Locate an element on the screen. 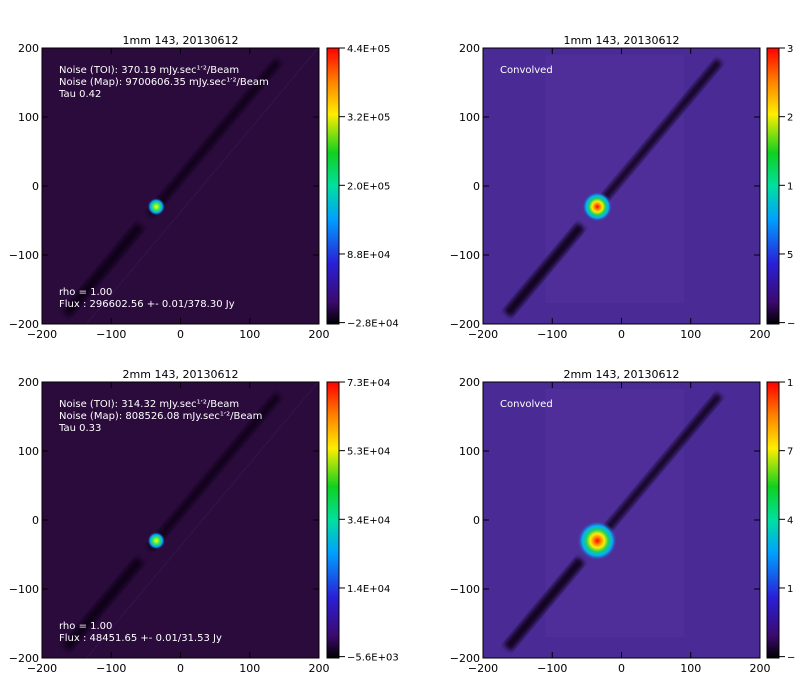 This screenshot has height=687, width=800. colorbar-tick-label: 7 is located at coordinates (790, 452).